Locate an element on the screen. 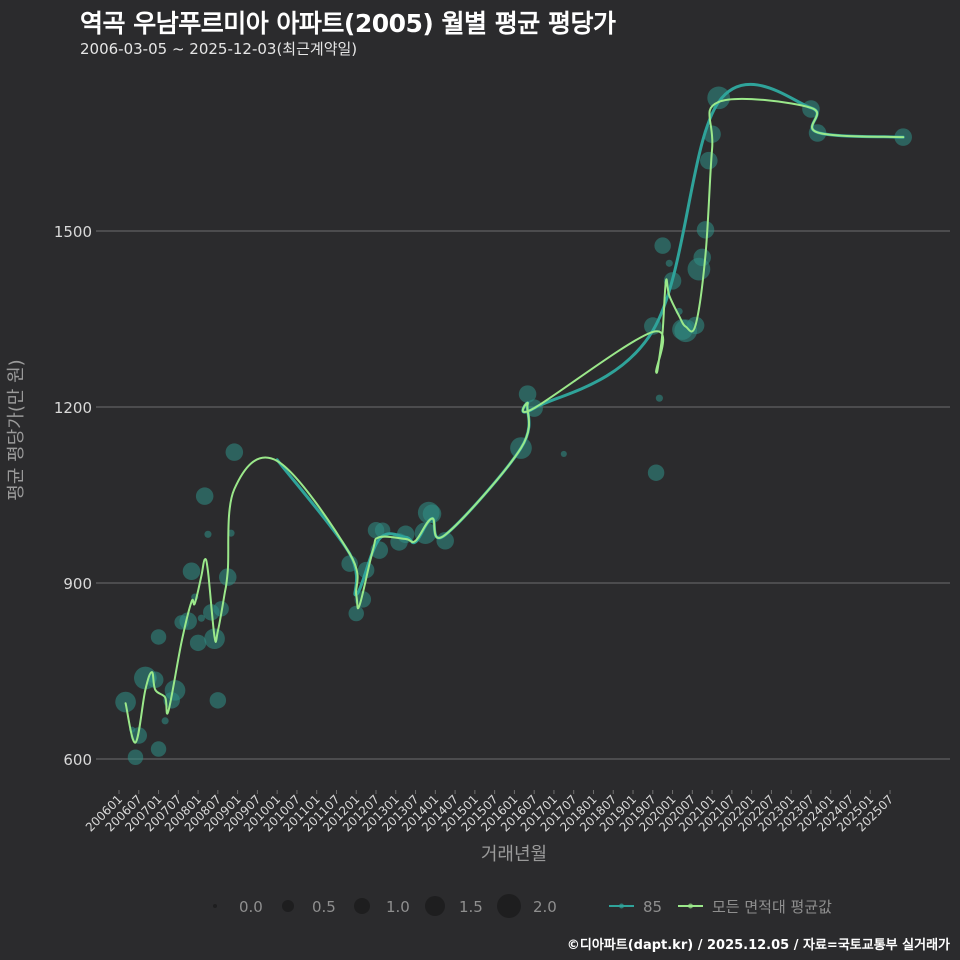  chart-title: 역곡 우남푸르미아 아파트(2005) 월별 평균 평당가 is located at coordinates (348, 23).